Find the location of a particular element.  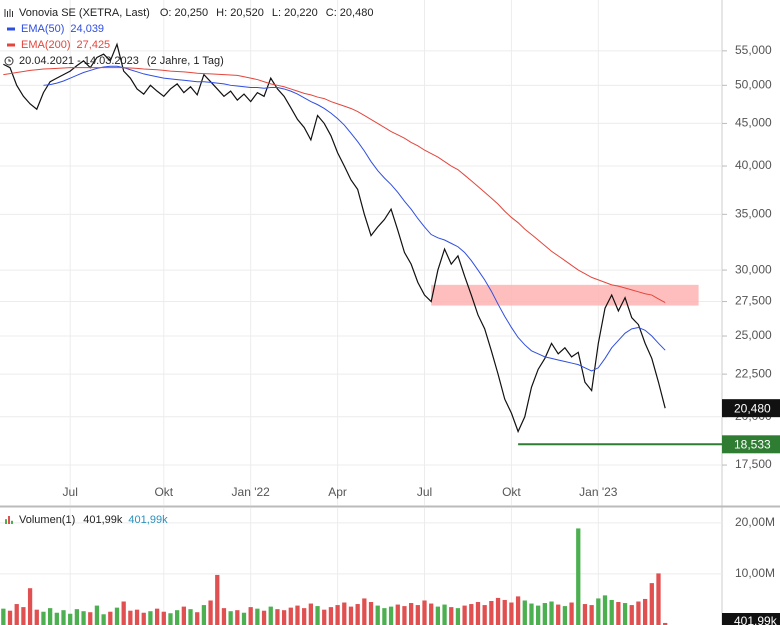

y-tick-label: 22,500 is located at coordinates (753, 373).